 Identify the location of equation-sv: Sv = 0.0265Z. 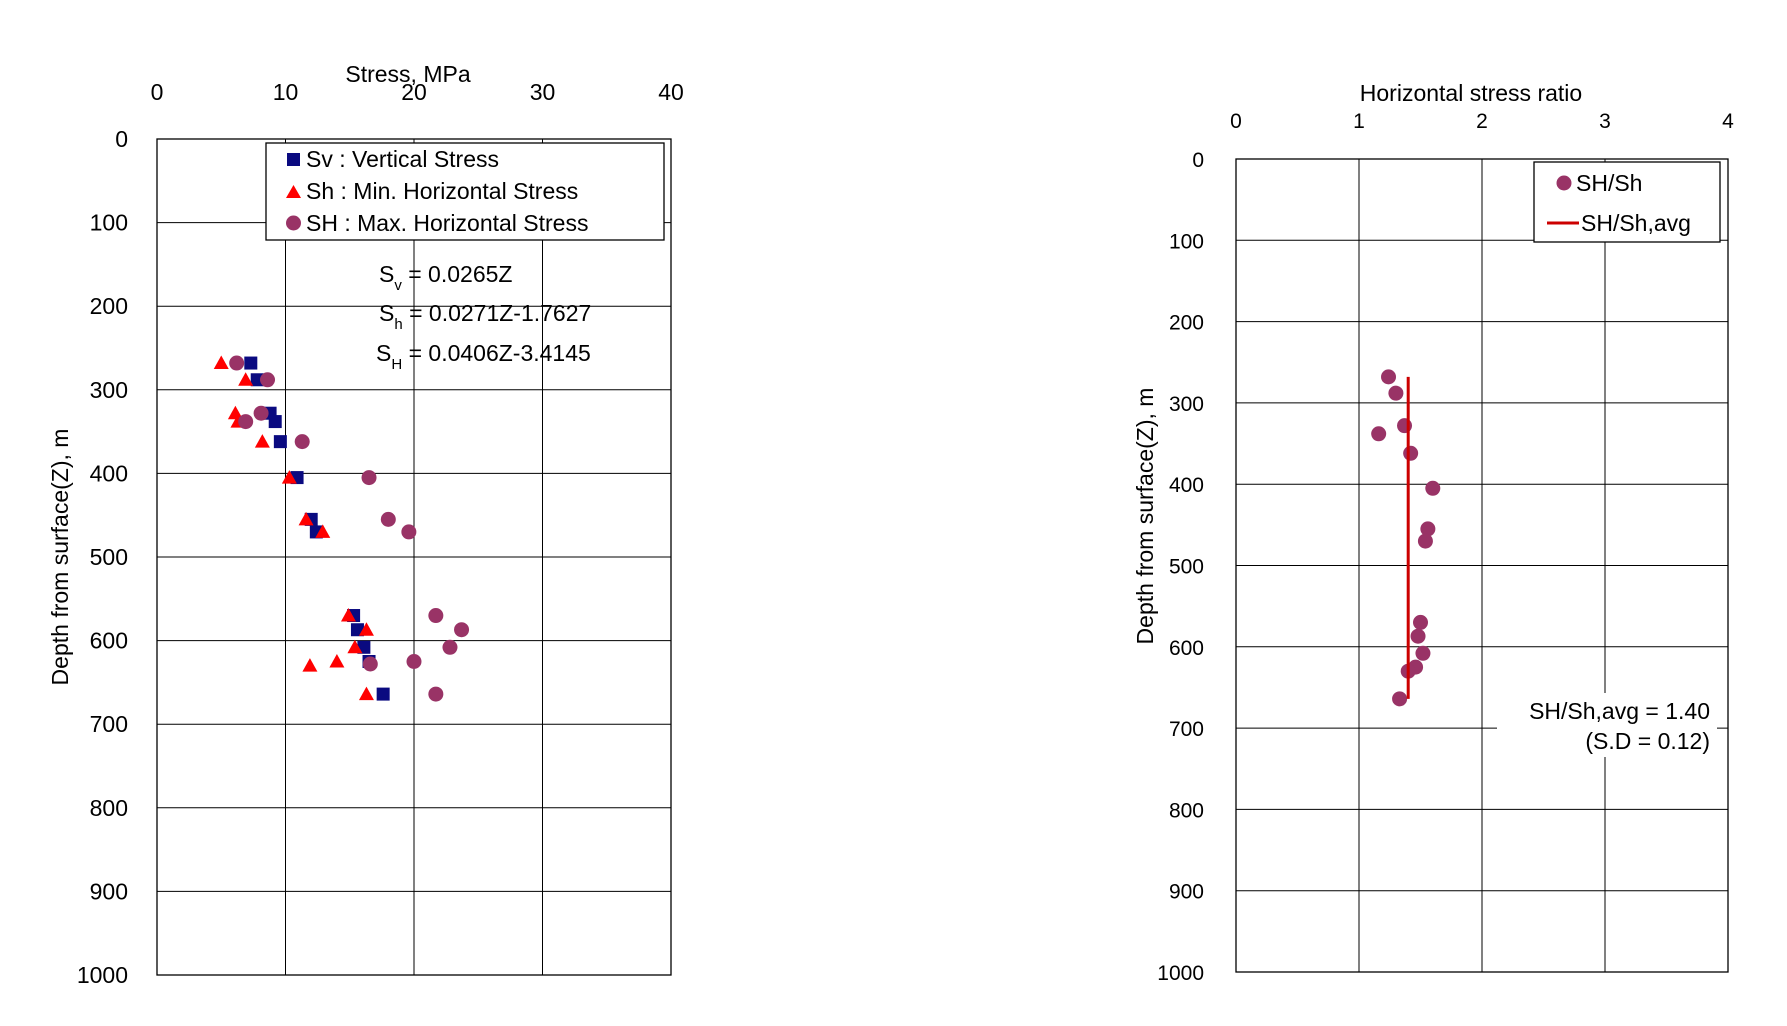
(445, 277).